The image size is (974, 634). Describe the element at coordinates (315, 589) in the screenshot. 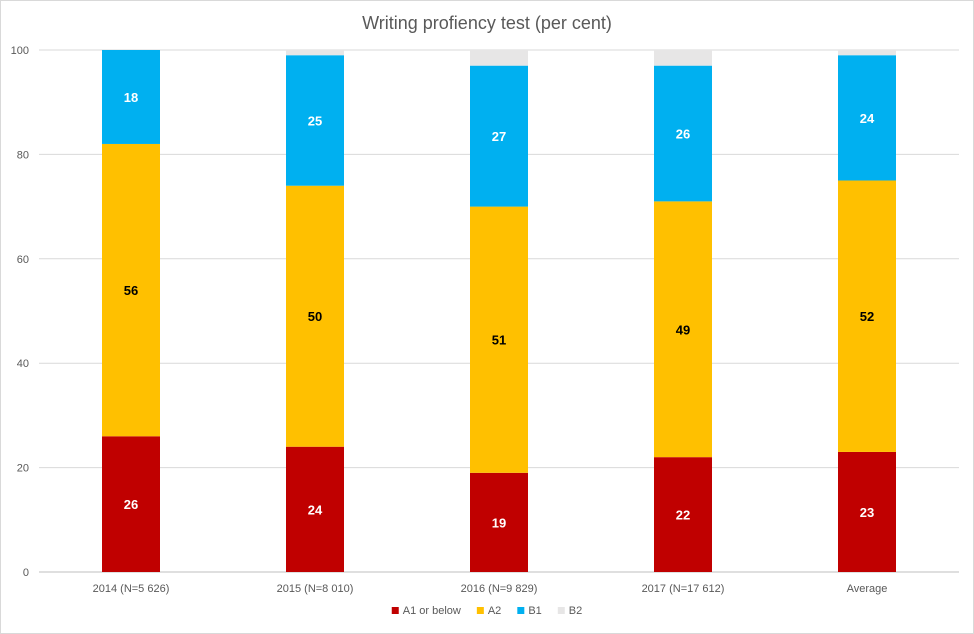

I see `x-tick-label: 2015 (N=8 010)` at that location.